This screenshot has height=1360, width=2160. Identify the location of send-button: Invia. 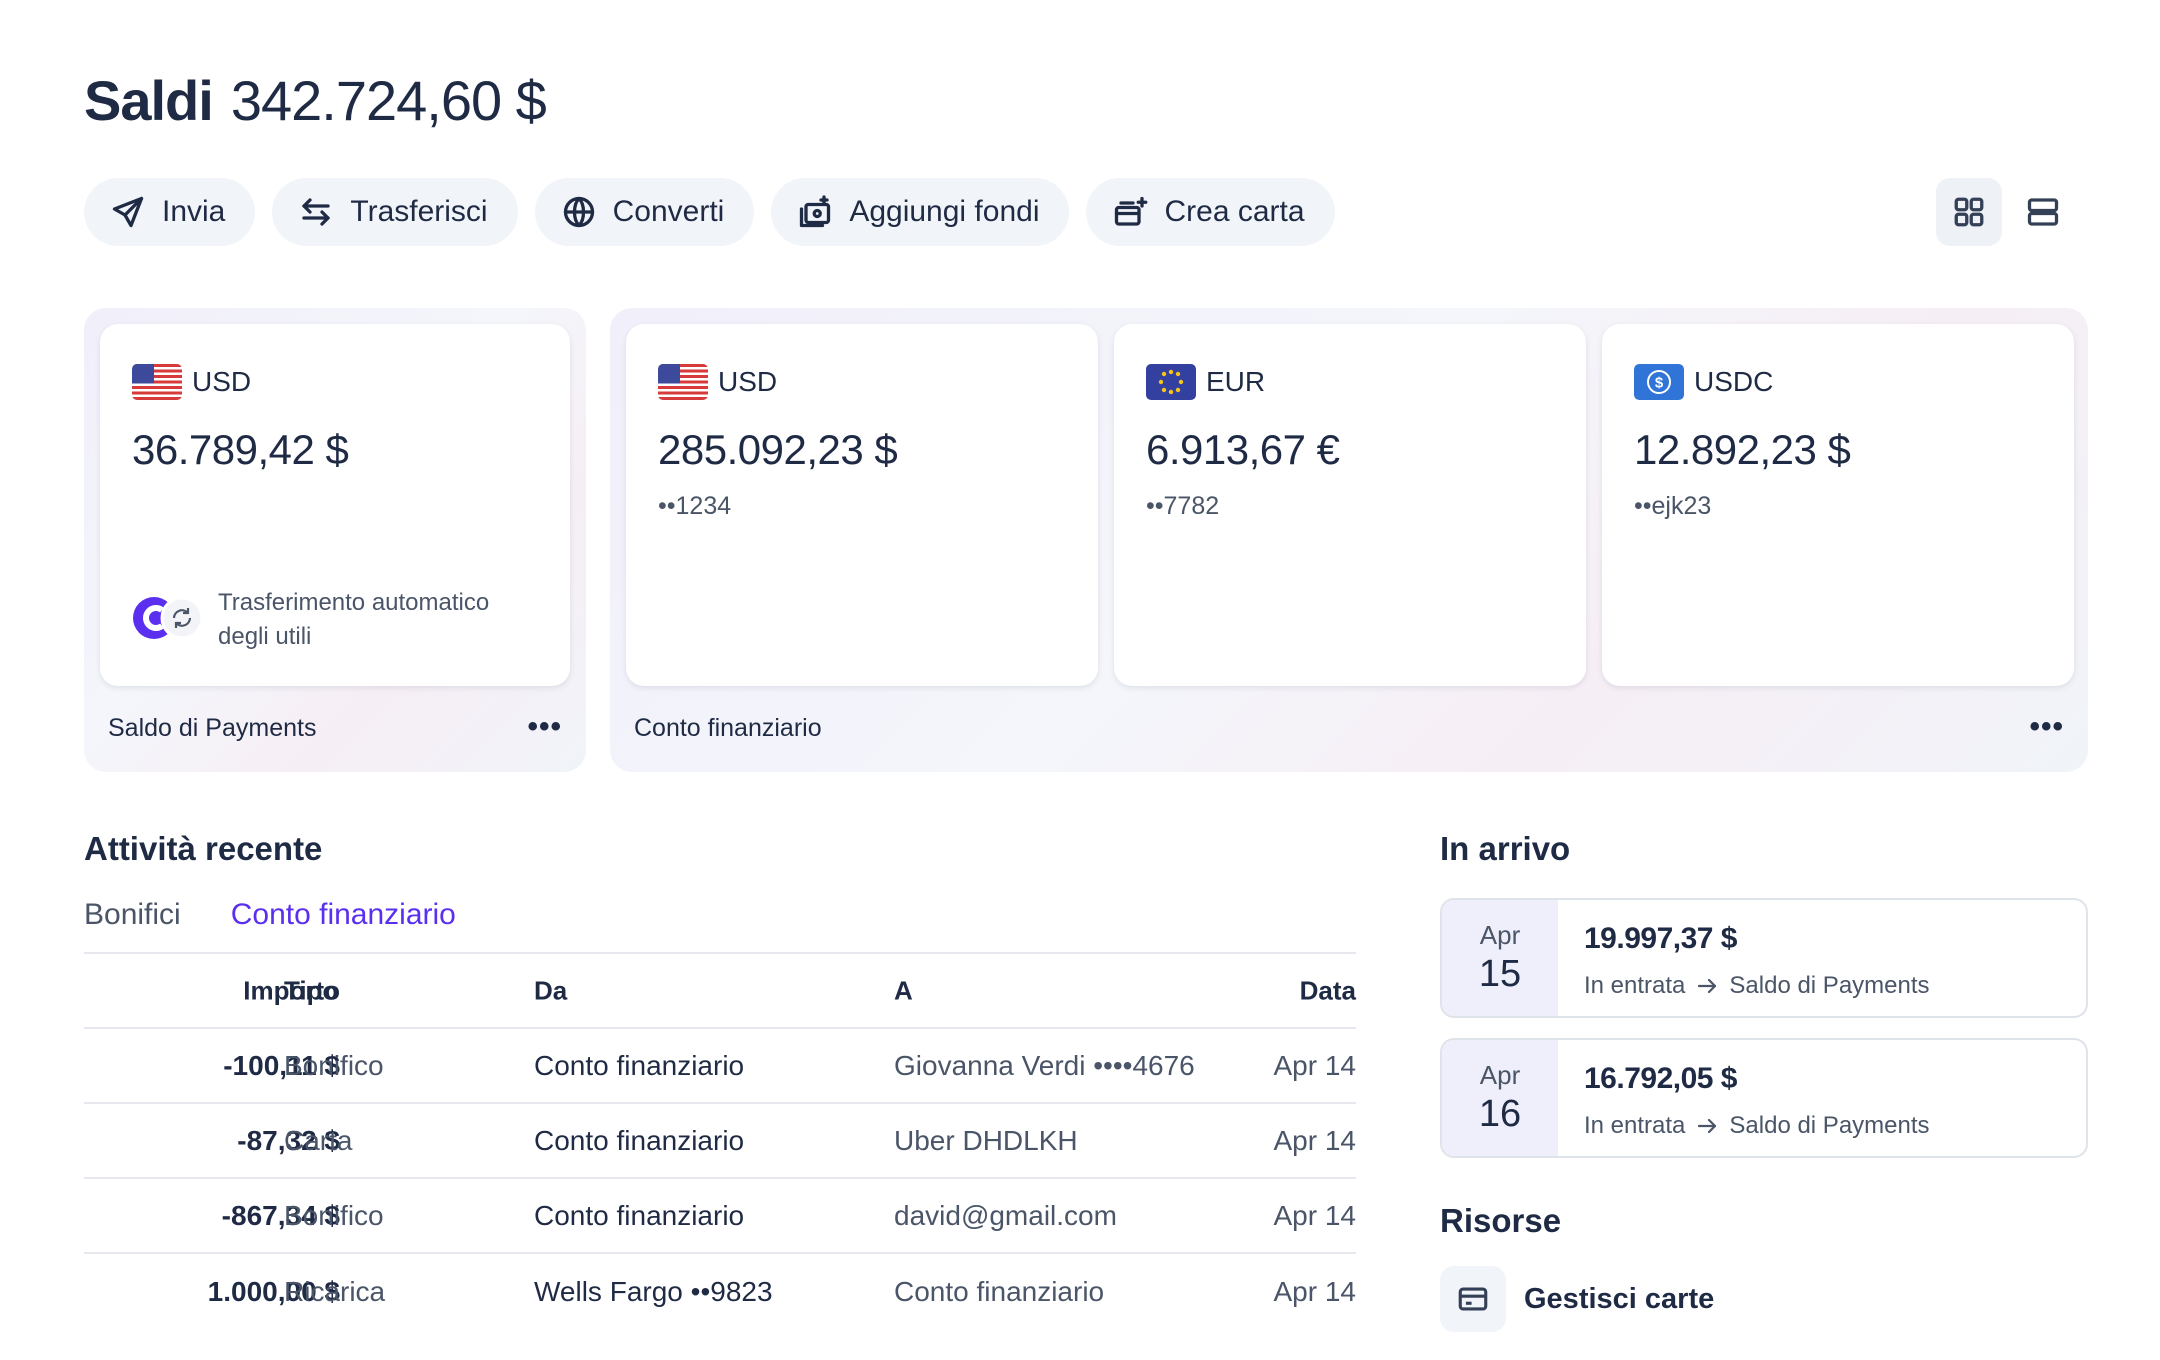
(170, 212).